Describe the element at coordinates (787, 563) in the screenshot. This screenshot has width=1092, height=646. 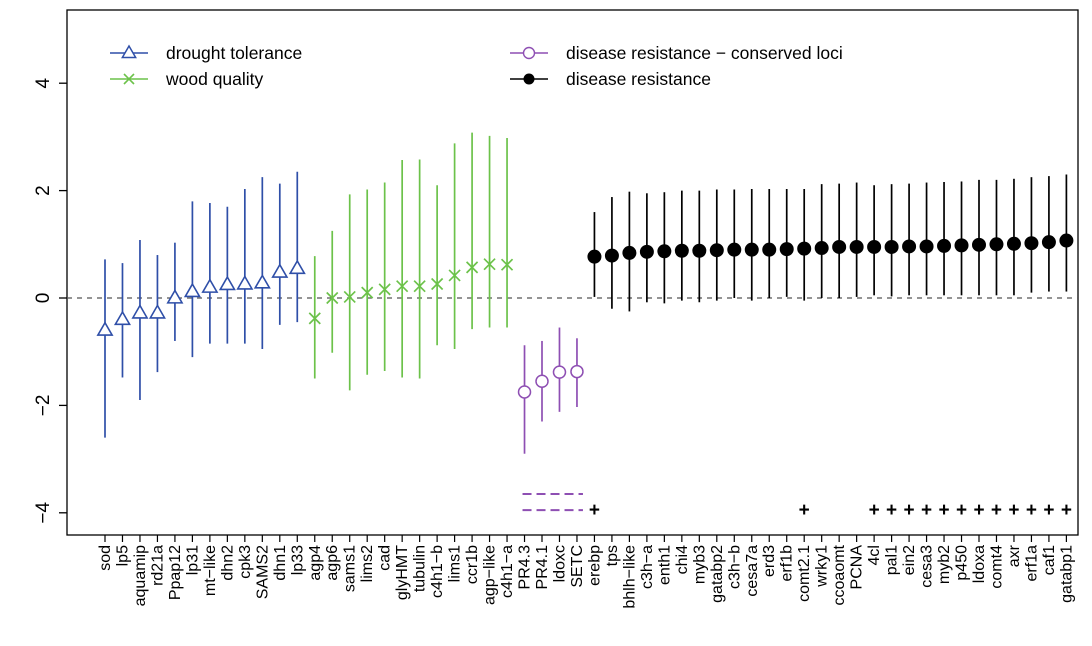
I see `x-category-label: erf1b` at that location.